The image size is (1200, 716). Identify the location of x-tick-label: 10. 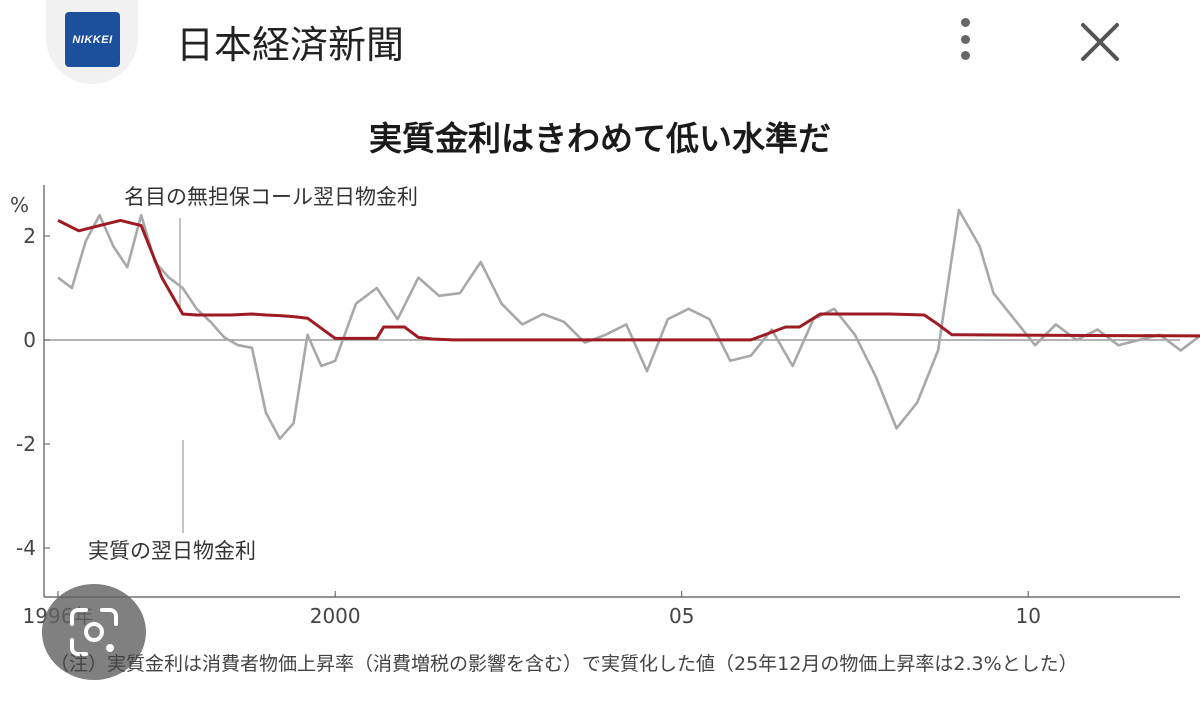
(1027, 616).